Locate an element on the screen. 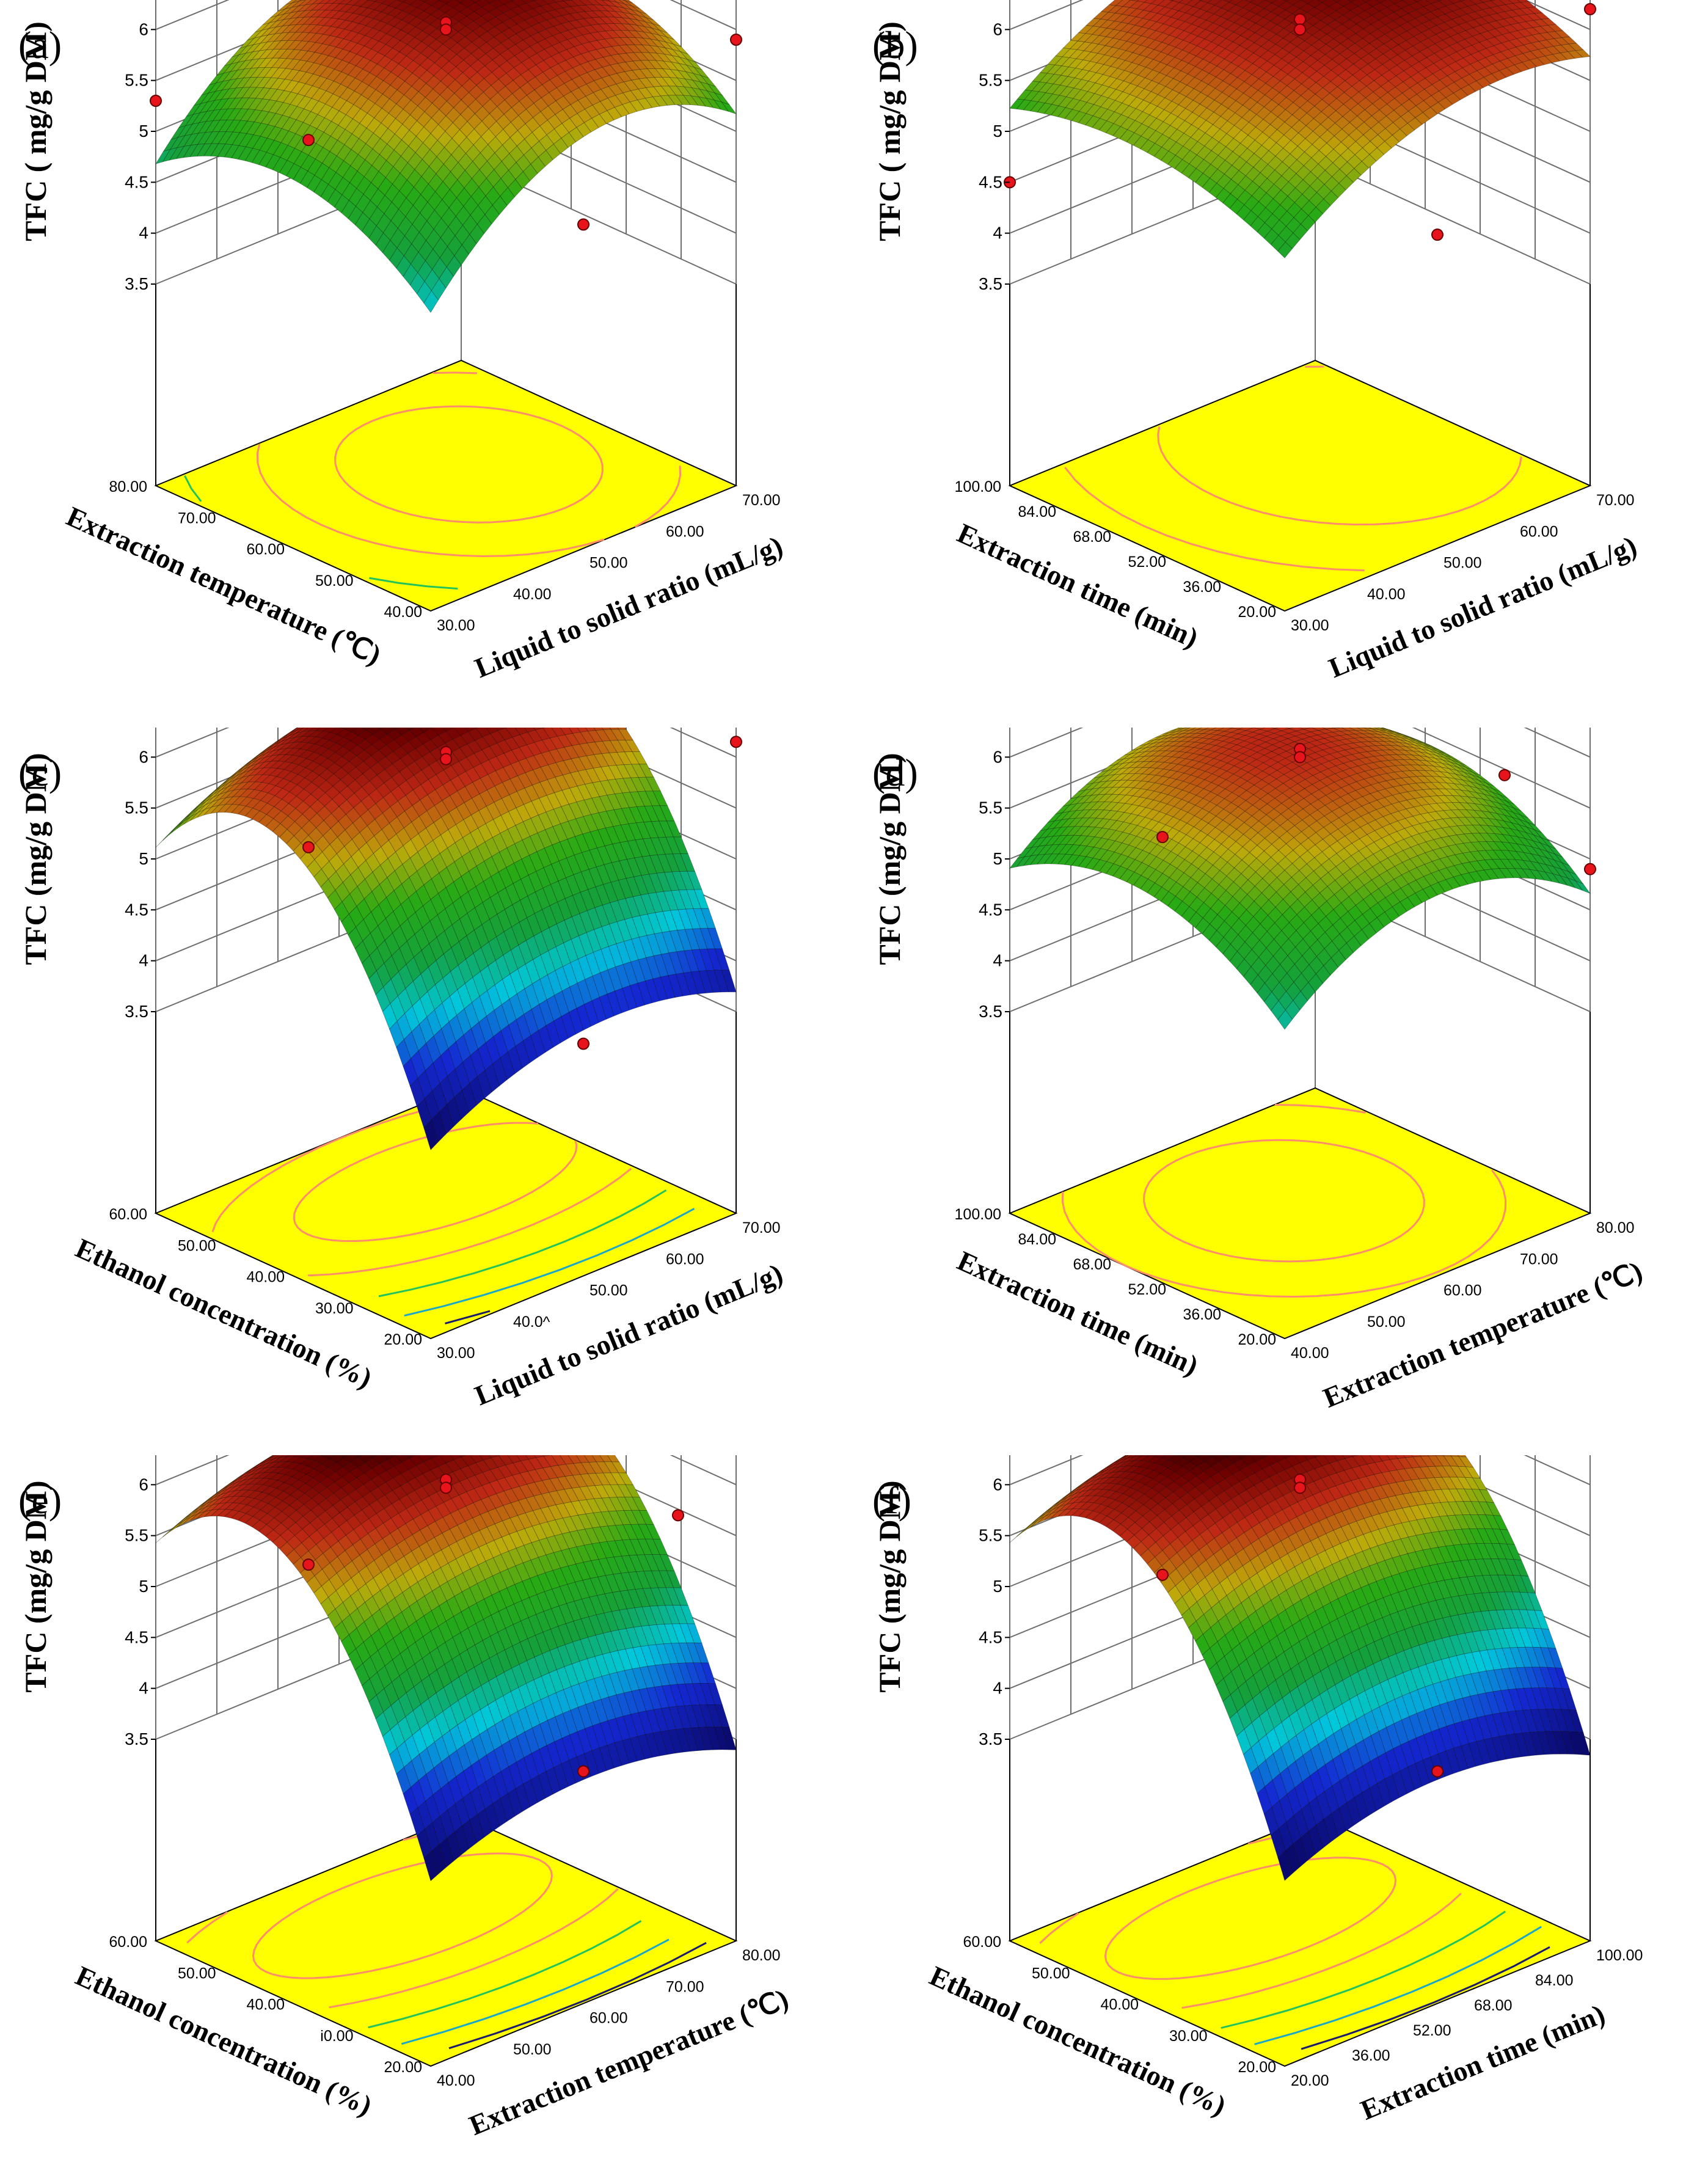 The width and height of the screenshot is (1708, 2184). panel-label: (a) is located at coordinates (40, 45).